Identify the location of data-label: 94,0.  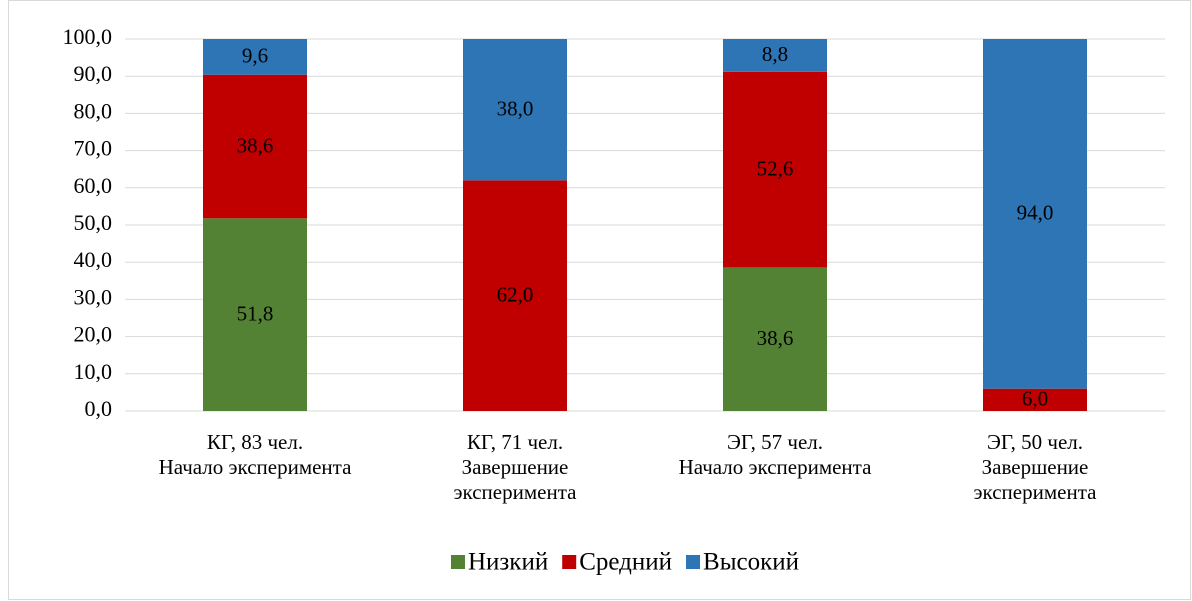
(1035, 213).